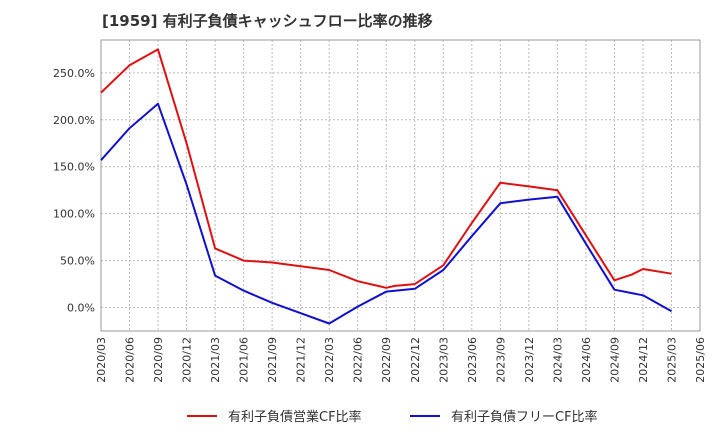  What do you see at coordinates (74, 120) in the screenshot?
I see `y-tick-label: 200.0%` at bounding box center [74, 120].